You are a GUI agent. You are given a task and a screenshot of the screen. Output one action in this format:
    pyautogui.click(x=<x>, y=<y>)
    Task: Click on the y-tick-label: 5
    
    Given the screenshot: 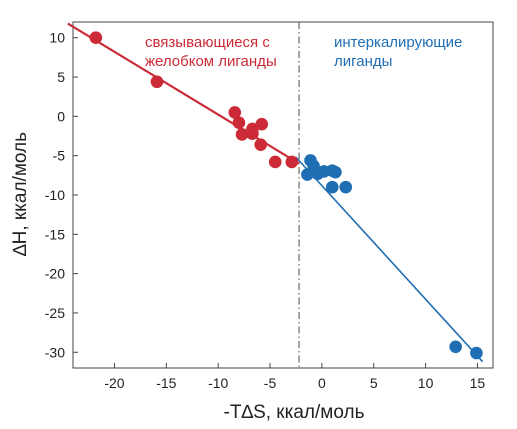 What is the action you would take?
    pyautogui.click(x=61, y=77)
    